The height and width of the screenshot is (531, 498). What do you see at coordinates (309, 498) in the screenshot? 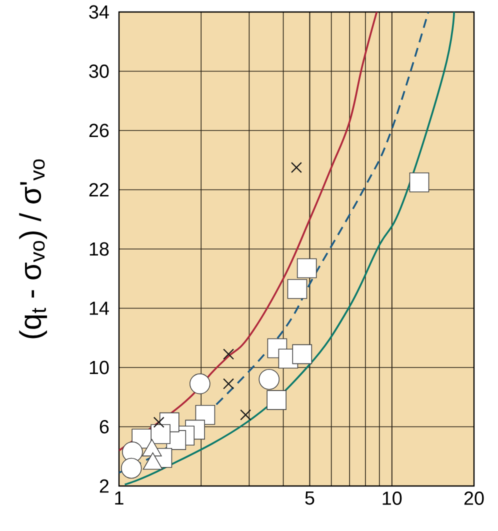
I see `x-tick-label: 5` at bounding box center [309, 498].